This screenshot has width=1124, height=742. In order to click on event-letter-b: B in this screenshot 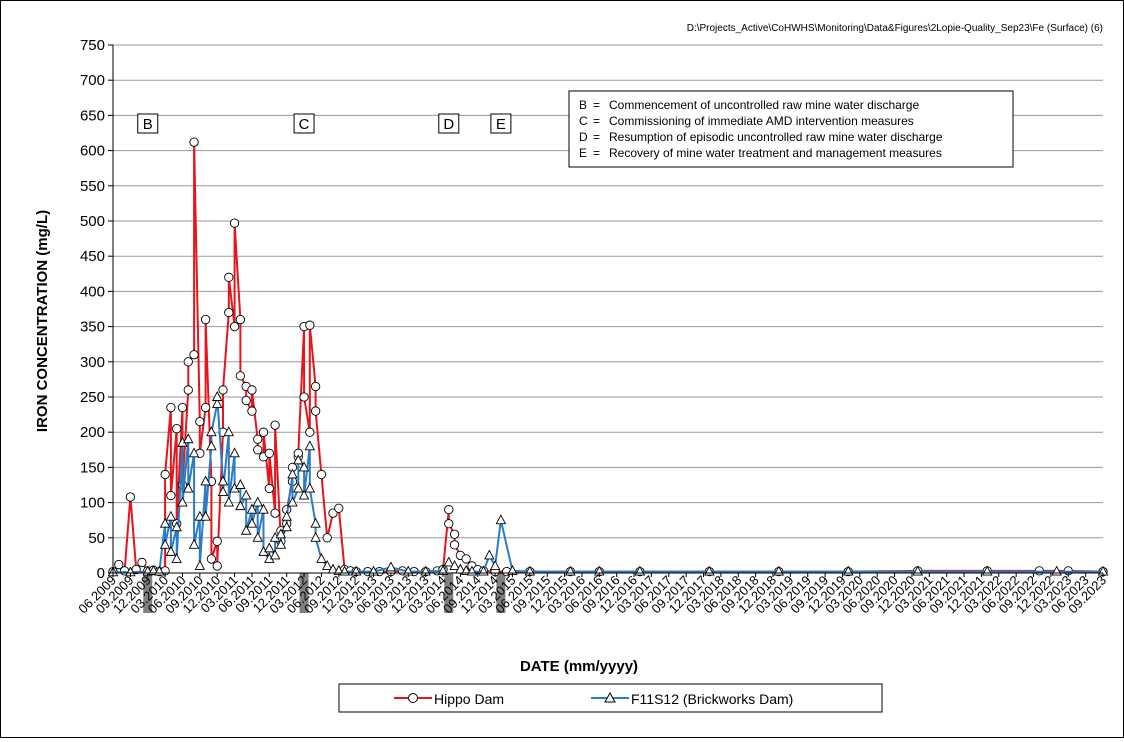, I will do `click(148, 124)`.